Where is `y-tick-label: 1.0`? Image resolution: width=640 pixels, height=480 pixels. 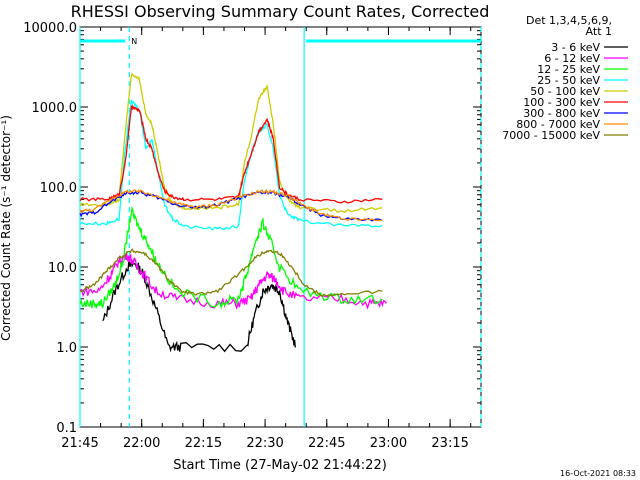
y-tick-label: 1.0 is located at coordinates (66, 348).